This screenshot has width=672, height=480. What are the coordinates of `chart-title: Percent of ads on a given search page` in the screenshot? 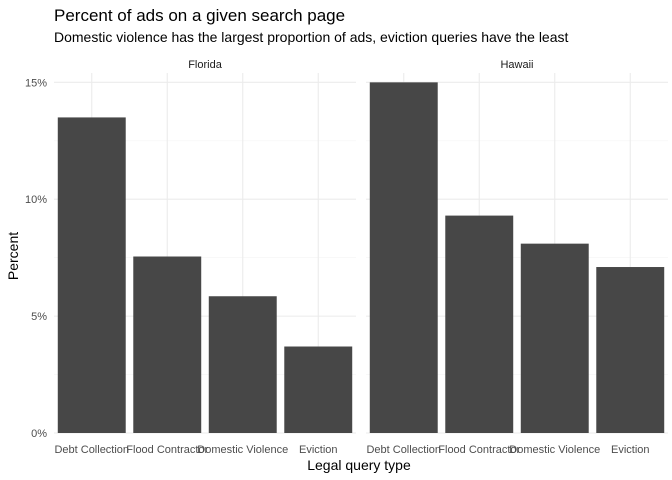 It's located at (199, 15).